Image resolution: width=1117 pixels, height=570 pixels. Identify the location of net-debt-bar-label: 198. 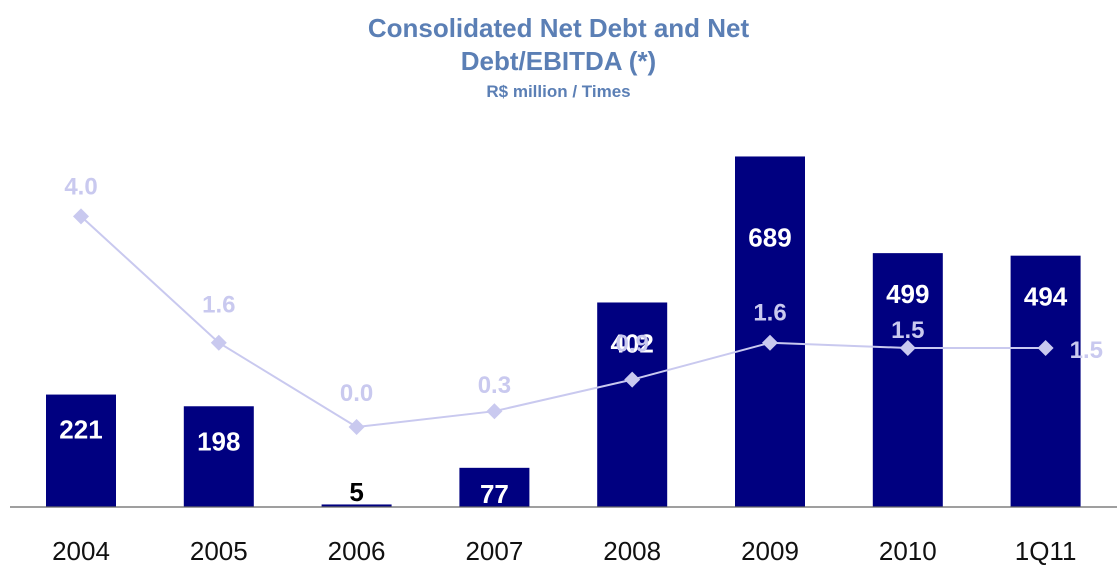
(218, 441).